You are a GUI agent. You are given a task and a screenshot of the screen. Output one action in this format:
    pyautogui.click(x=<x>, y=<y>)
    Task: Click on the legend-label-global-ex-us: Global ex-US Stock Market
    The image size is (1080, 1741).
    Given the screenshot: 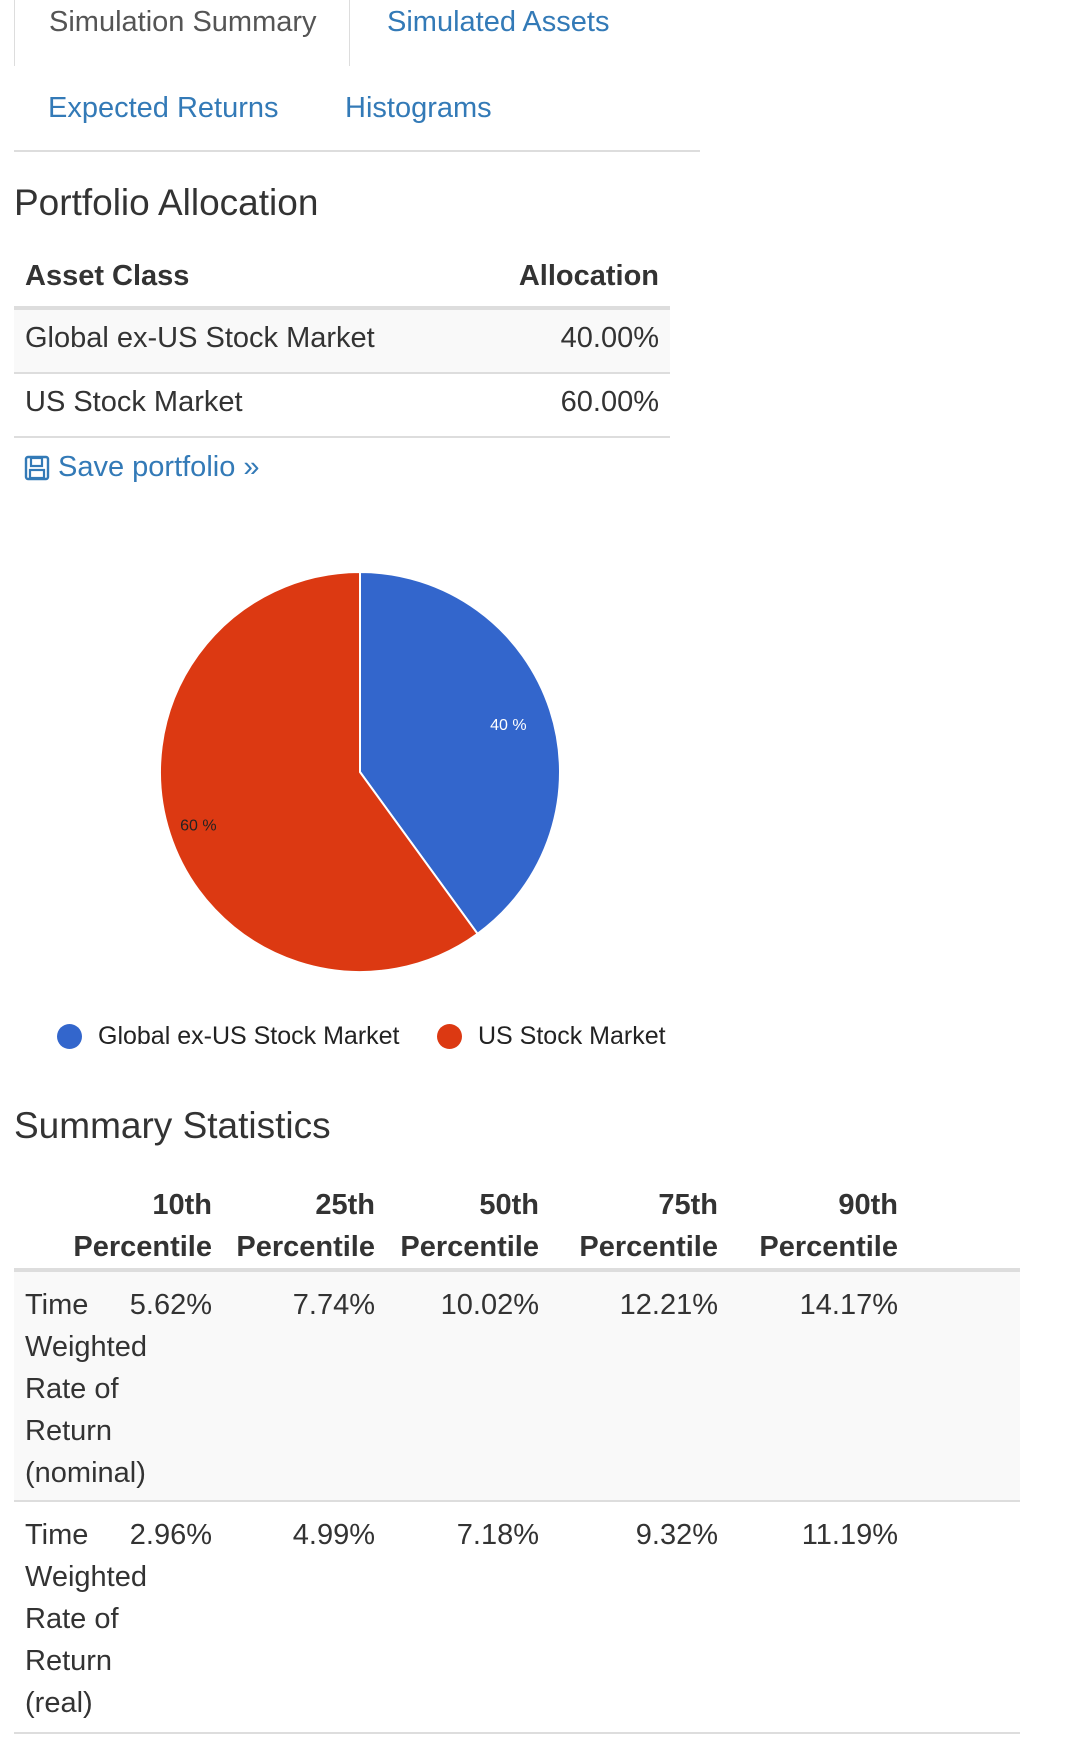 What is the action you would take?
    pyautogui.click(x=249, y=1036)
    